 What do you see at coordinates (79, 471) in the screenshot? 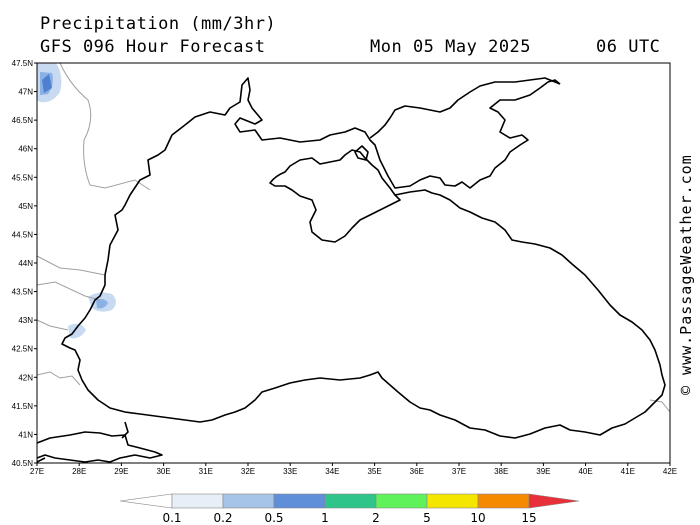
I see `lon-label: 28E` at bounding box center [79, 471].